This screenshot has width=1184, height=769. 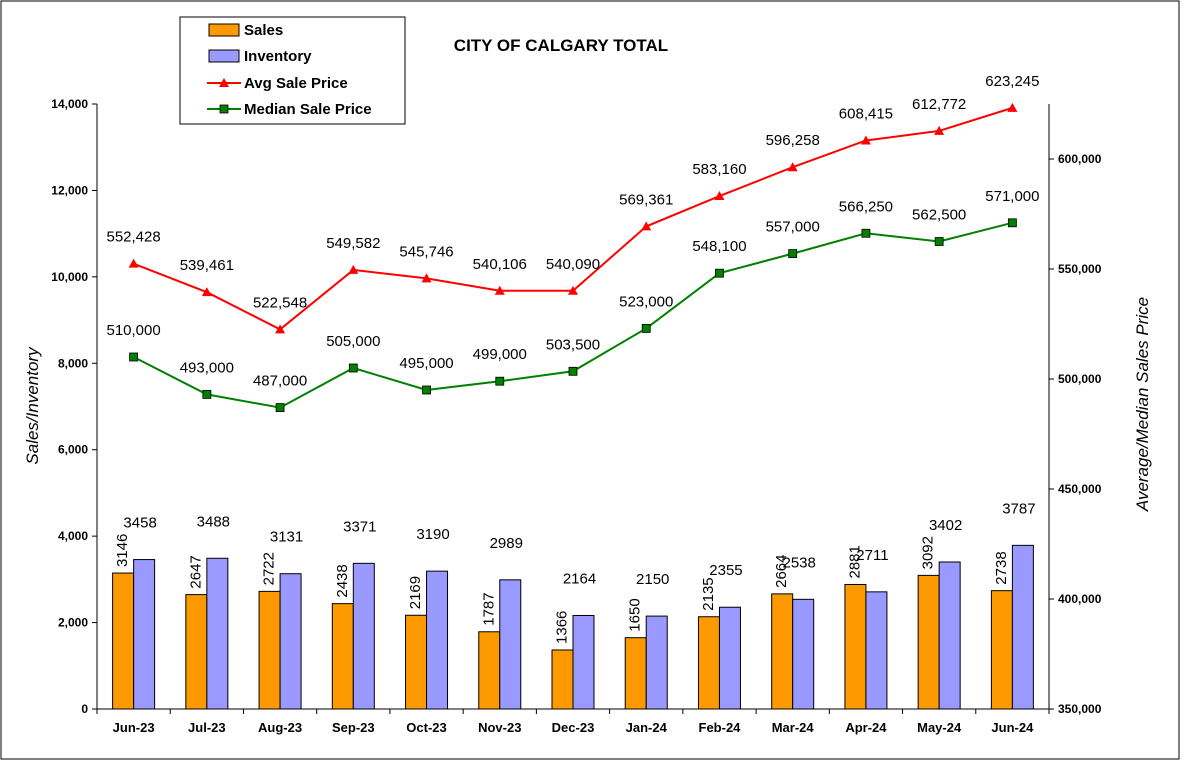 I want to click on sales-data-label: 2135, so click(x=708, y=593).